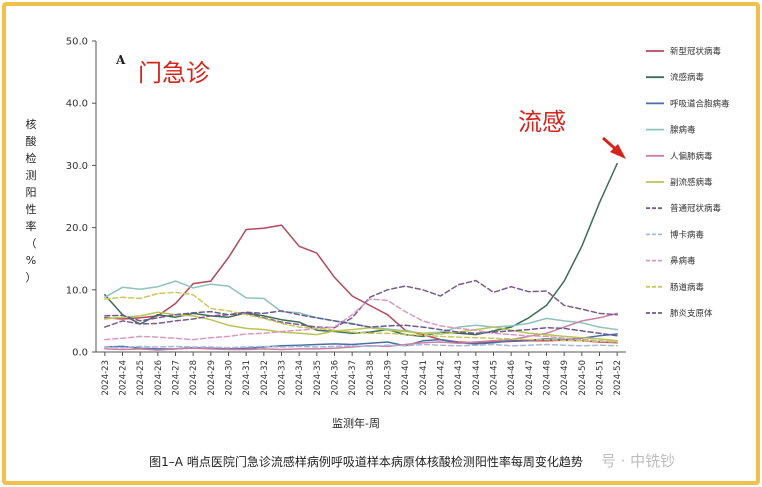 Image resolution: width=762 pixels, height=487 pixels. Describe the element at coordinates (542, 122) in the screenshot. I see `flu-annotation: 流感` at that location.